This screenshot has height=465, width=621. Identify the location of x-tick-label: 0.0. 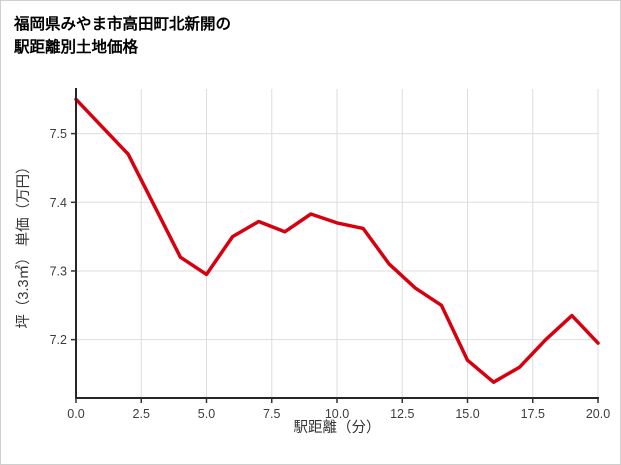
(75, 414).